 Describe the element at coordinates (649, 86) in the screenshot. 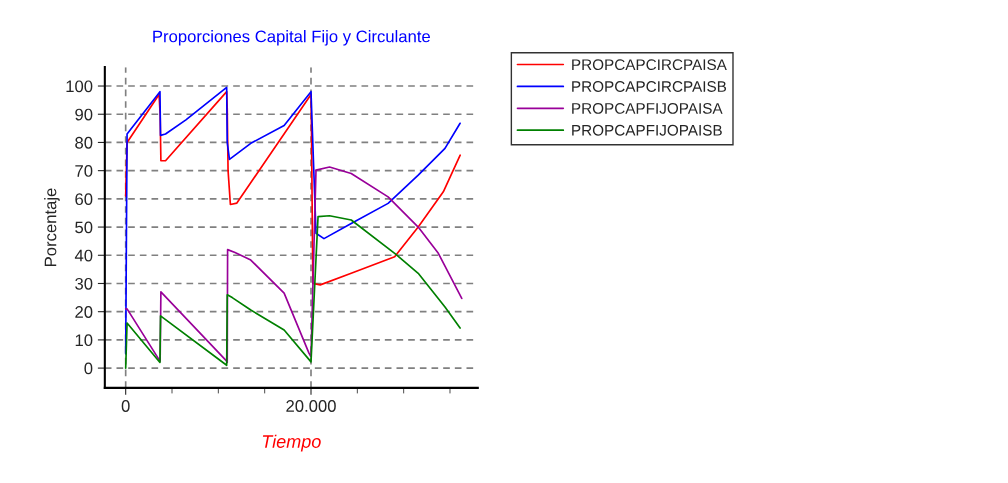

I see `legend-label: PROPCAPCIRCPAISB` at that location.